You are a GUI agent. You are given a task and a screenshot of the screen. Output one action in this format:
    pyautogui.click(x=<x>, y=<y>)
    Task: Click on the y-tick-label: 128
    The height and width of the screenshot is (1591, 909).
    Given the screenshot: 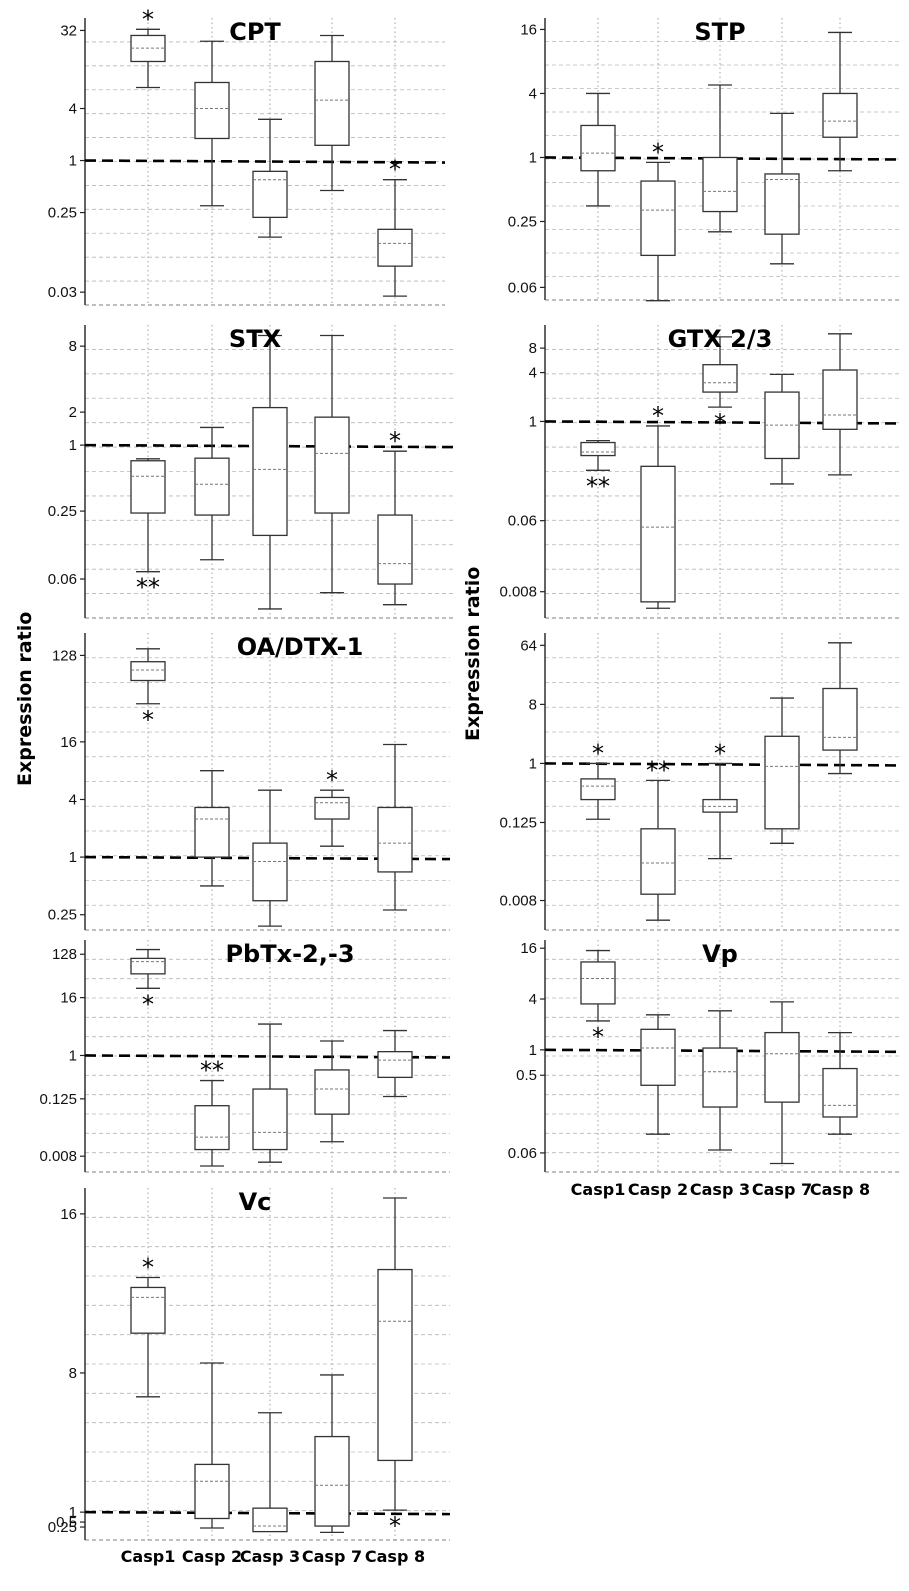 What is the action you would take?
    pyautogui.click(x=64, y=655)
    